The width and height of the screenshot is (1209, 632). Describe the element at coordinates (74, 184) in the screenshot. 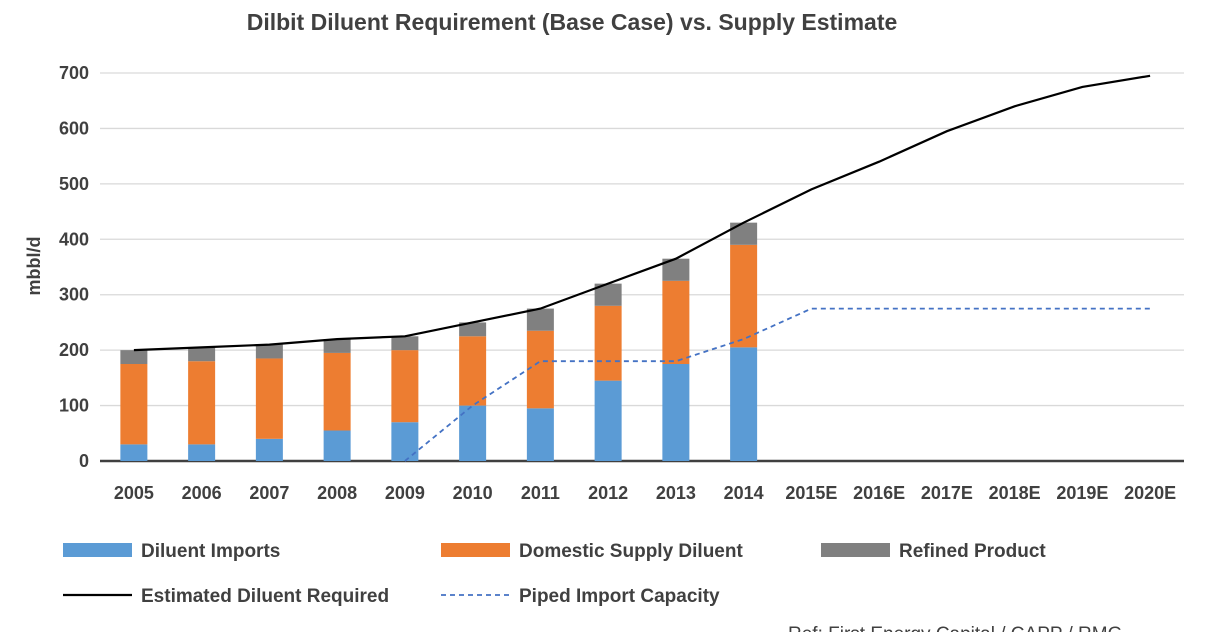

I see `y-tick-label: 500` at that location.